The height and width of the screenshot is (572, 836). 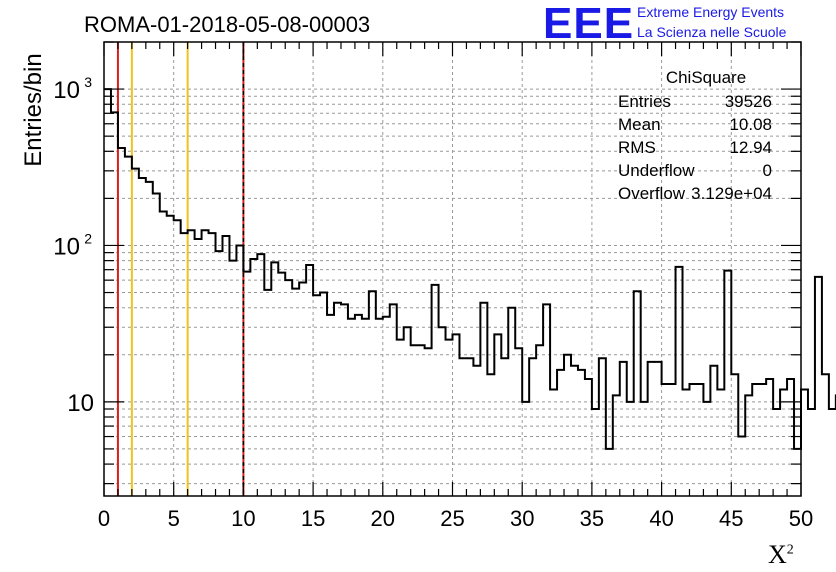 I want to click on histogram-title: ROMA-01-2018-05-08-00003, so click(x=227, y=24).